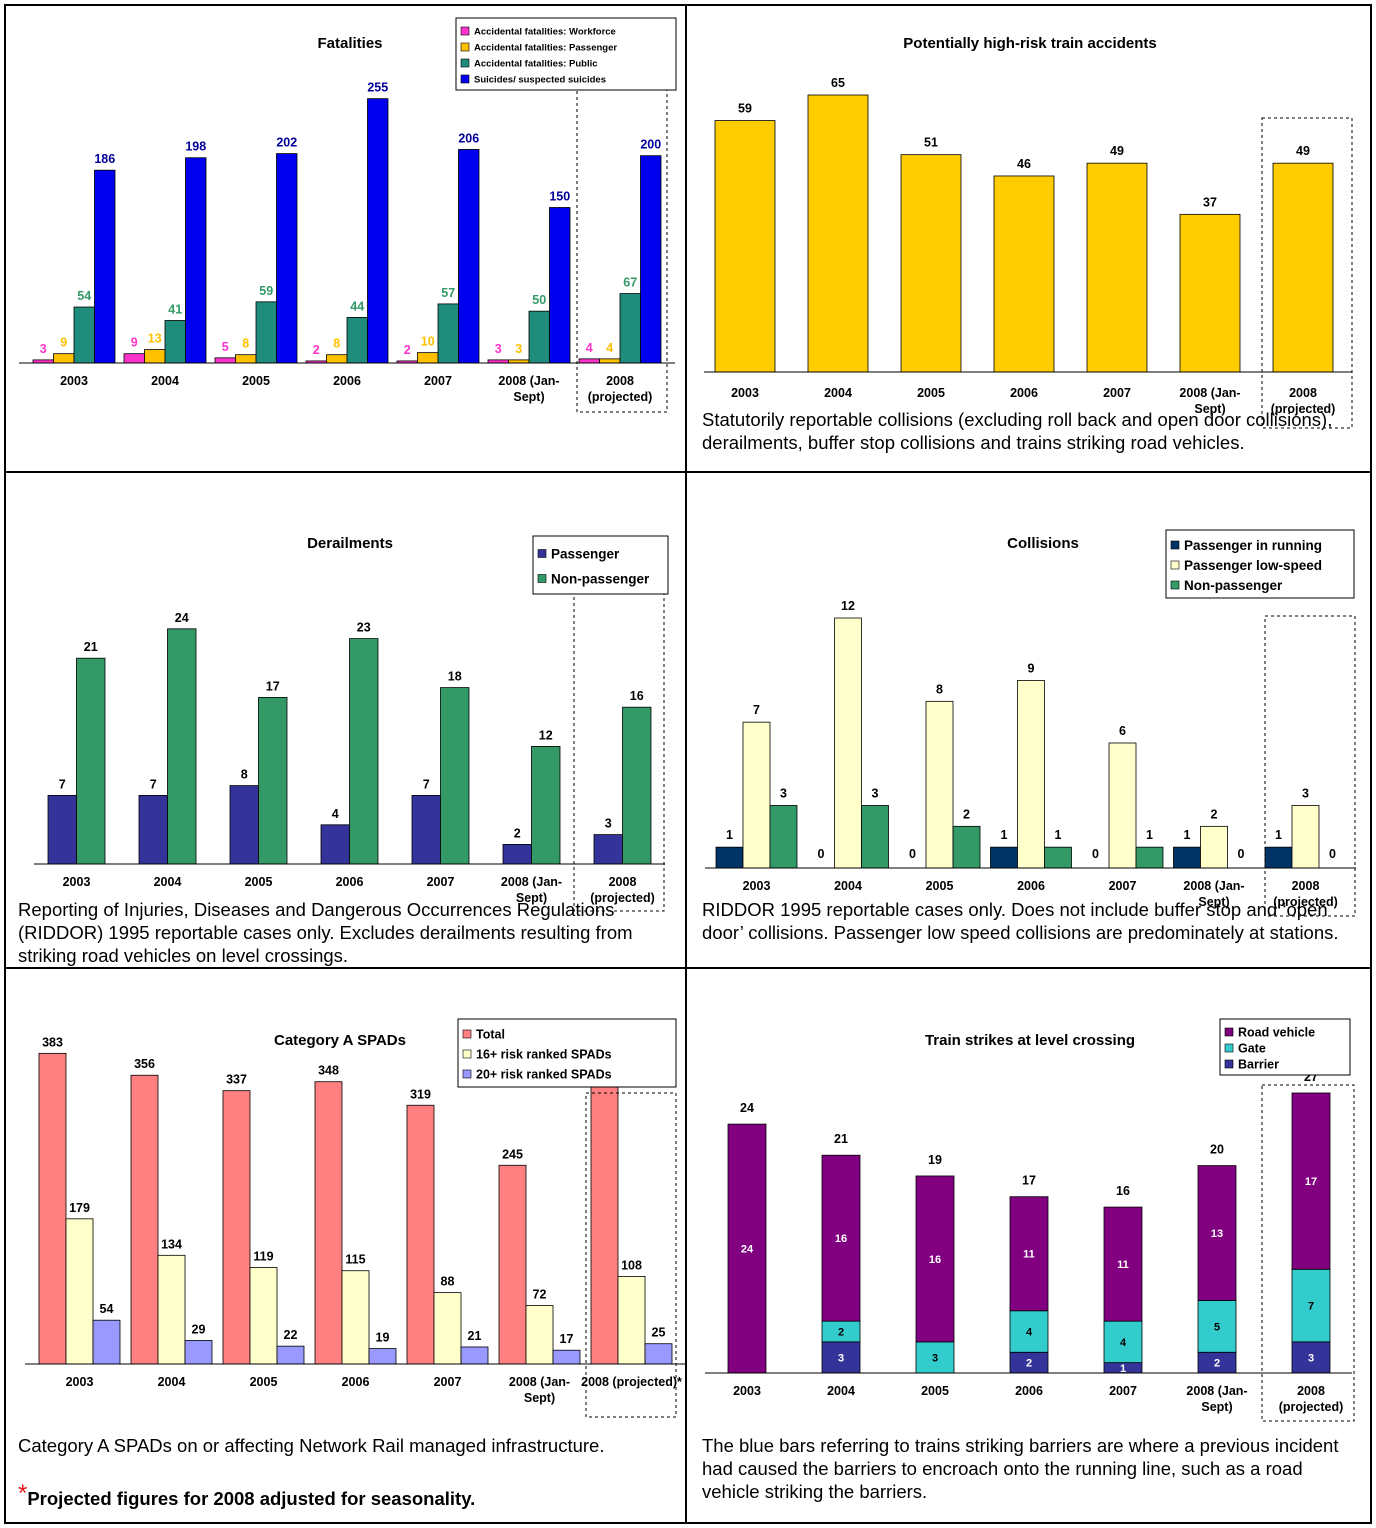 This screenshot has height=1528, width=1376. Describe the element at coordinates (52, 1042) in the screenshot. I see `data-label: 383` at that location.